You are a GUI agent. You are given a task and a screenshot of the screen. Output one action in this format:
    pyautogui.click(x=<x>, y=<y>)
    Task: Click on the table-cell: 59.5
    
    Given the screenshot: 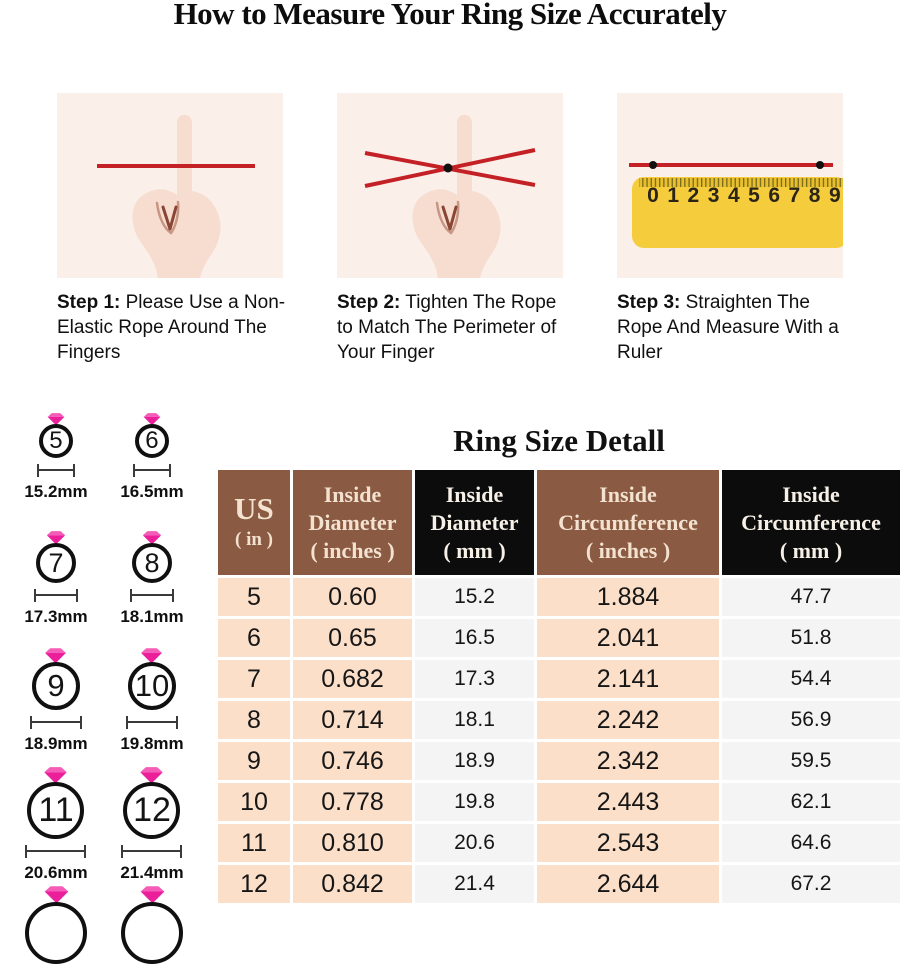 What is the action you would take?
    pyautogui.click(x=811, y=761)
    